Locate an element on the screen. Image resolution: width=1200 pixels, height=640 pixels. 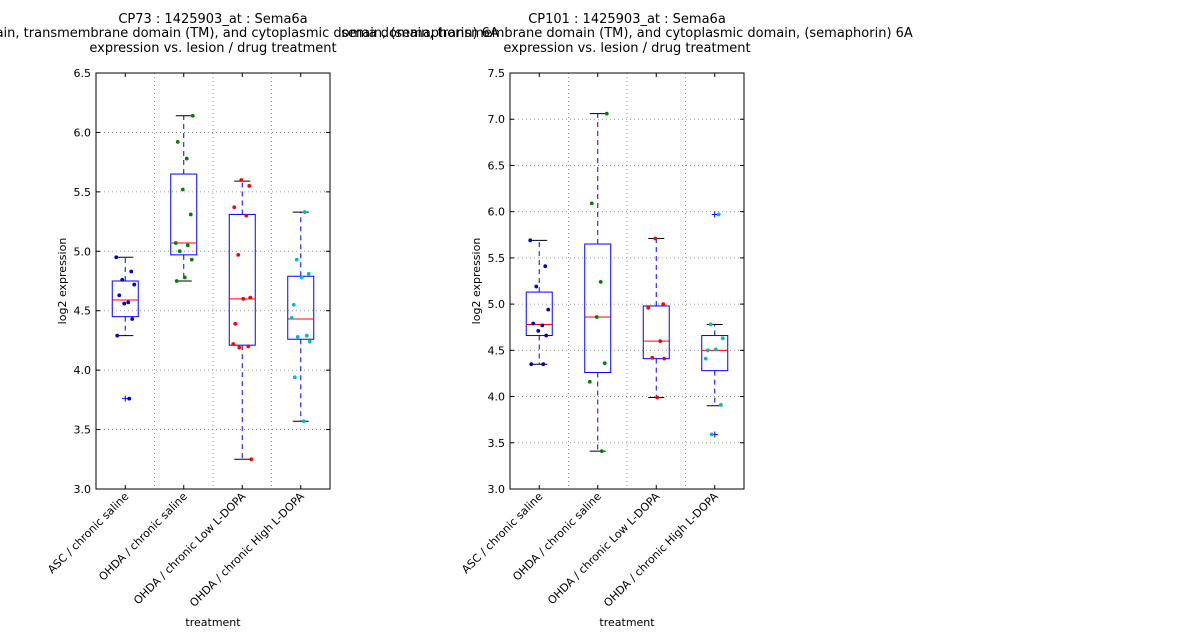
x-axis-label: treatment is located at coordinates (627, 622).